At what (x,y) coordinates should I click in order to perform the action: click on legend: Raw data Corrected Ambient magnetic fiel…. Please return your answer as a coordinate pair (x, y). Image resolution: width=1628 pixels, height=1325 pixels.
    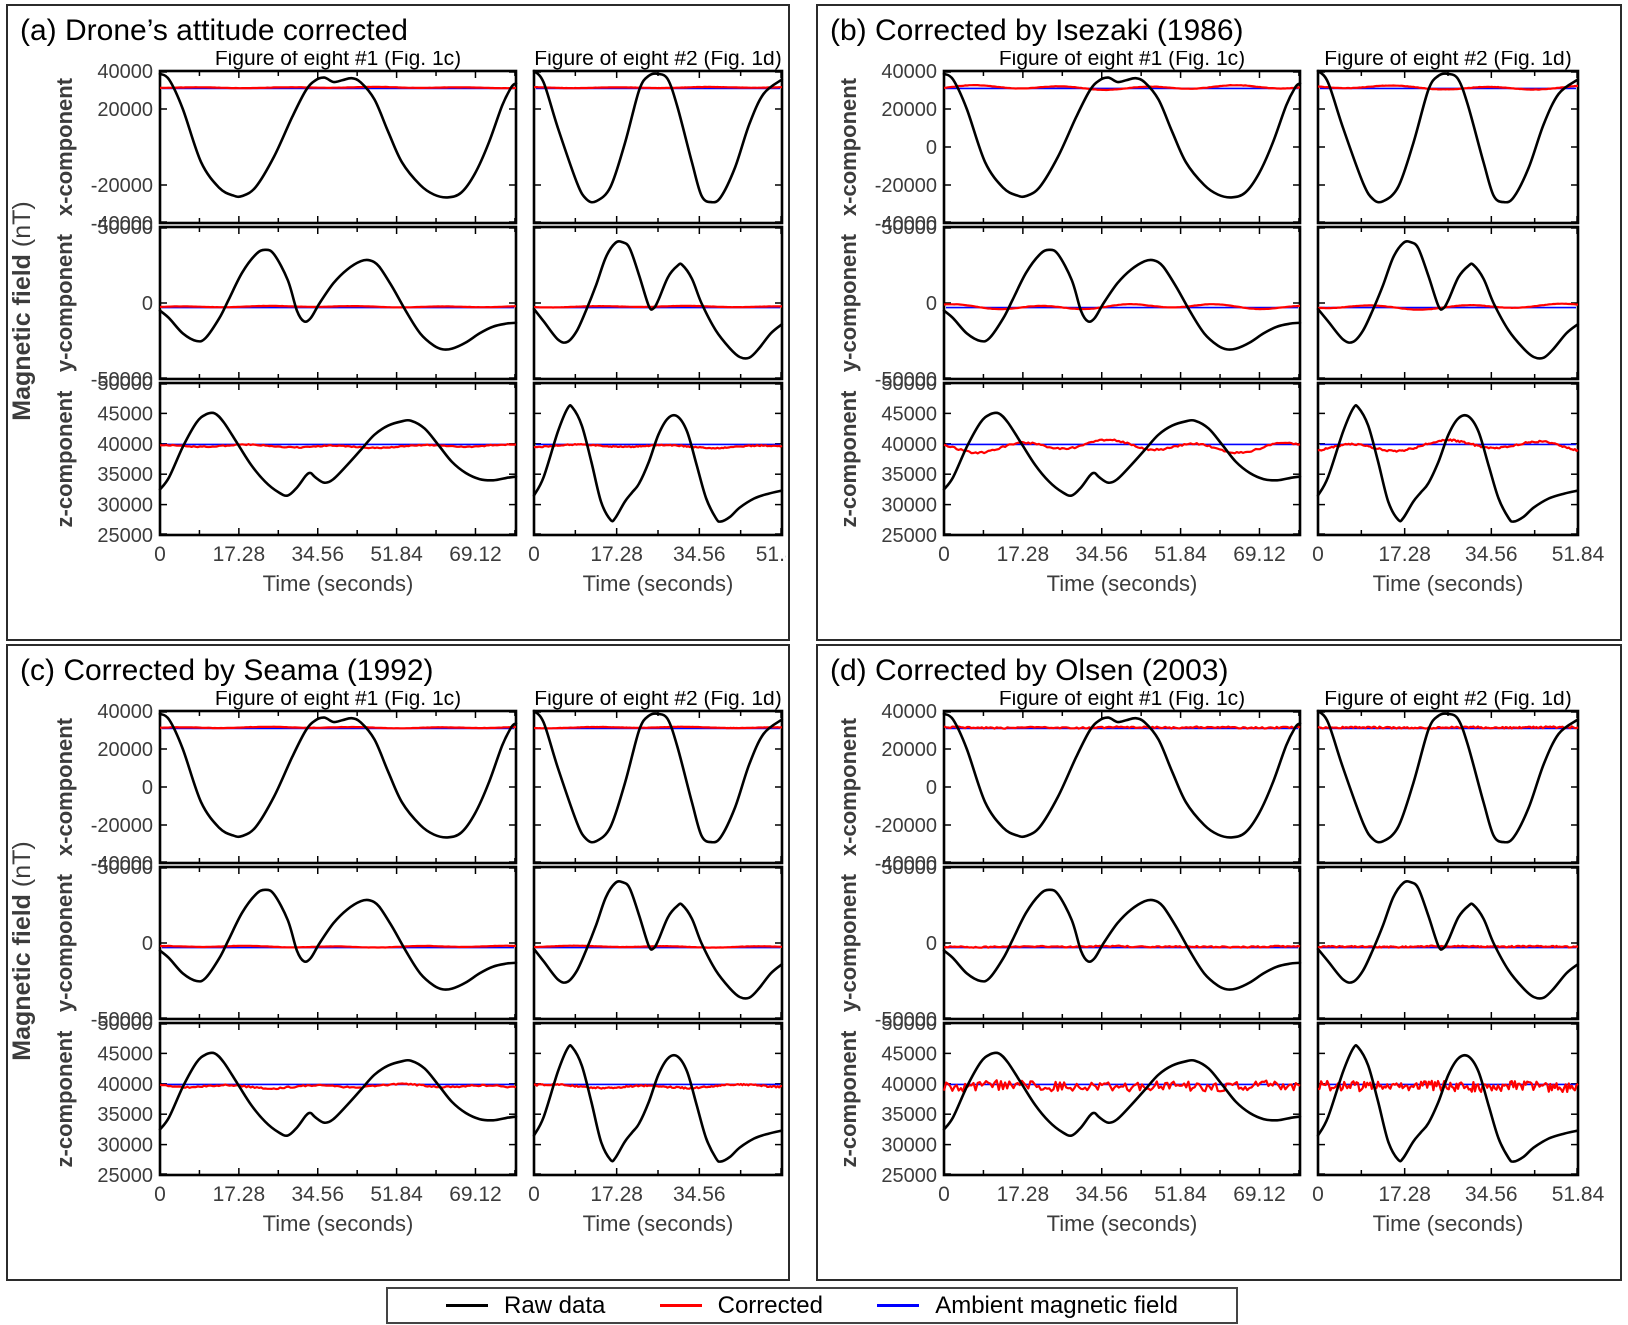
    Looking at the image, I should click on (812, 1305).